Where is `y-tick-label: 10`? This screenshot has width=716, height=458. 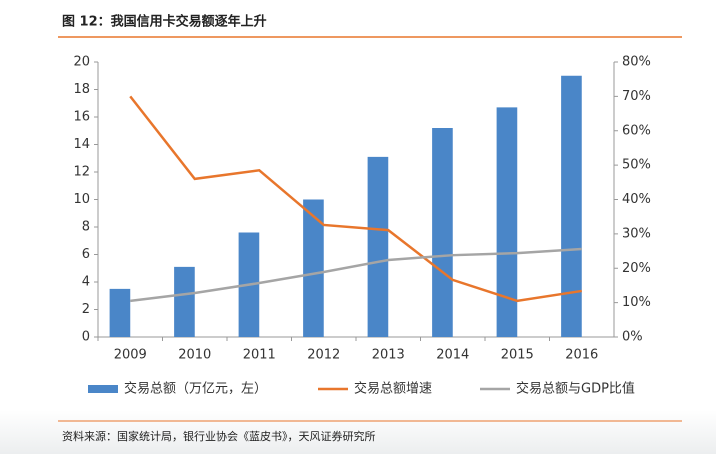
y-tick-label: 10 is located at coordinates (81, 199).